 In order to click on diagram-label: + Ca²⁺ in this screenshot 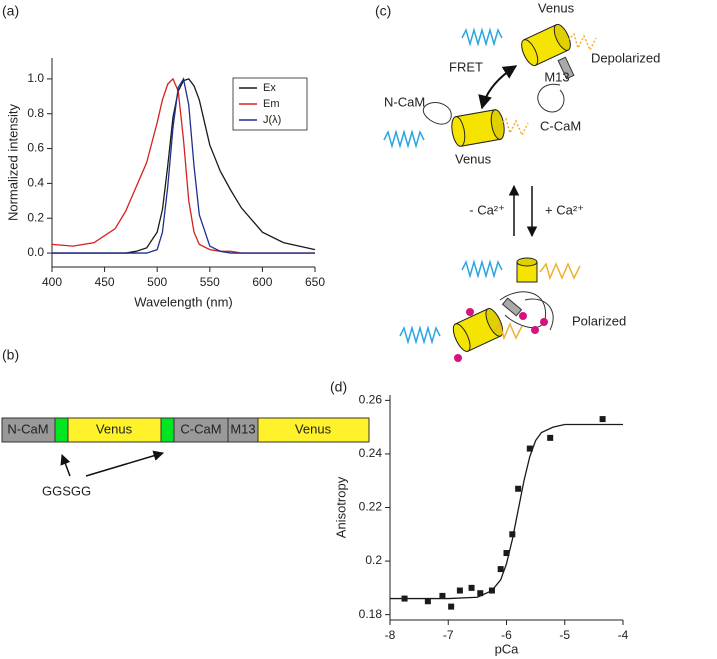, I will do `click(564, 209)`.